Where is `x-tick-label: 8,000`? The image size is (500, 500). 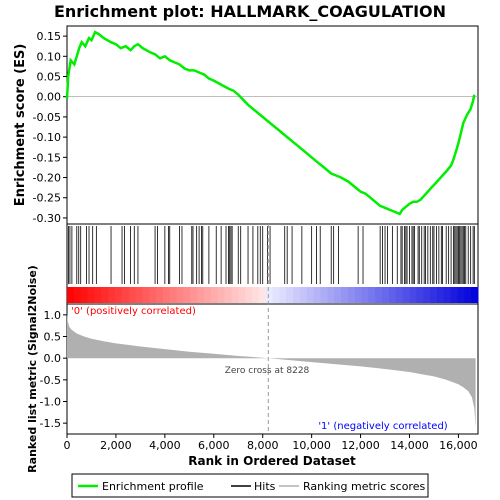
x-tick-label: 8,000 is located at coordinates (263, 445).